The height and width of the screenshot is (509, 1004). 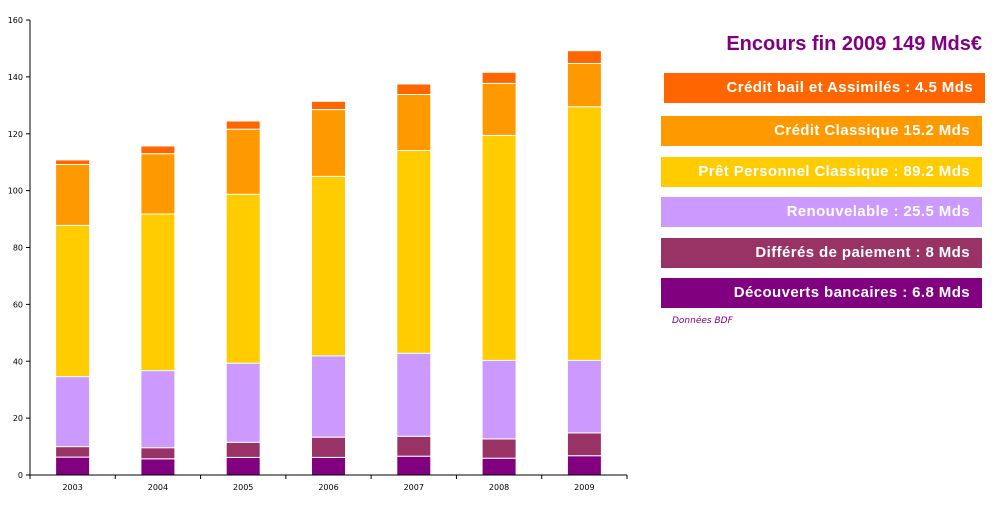 I want to click on source-note: Données BDF, so click(x=702, y=321).